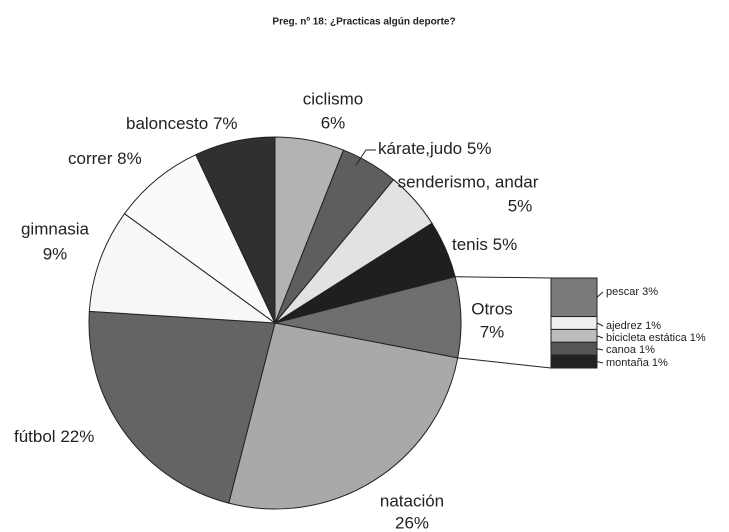  Describe the element at coordinates (468, 181) in the screenshot. I see `slice-label: senderismo, andar` at that location.